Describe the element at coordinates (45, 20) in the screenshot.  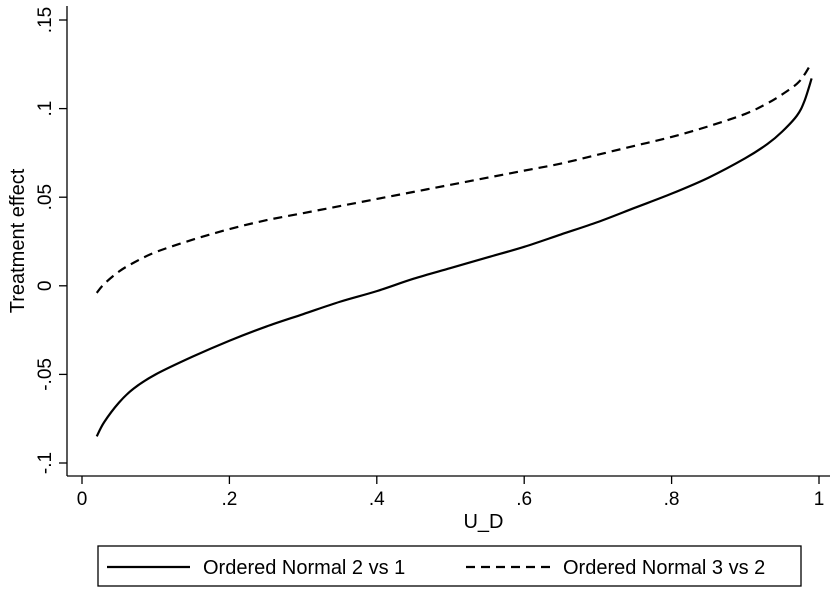
I see `y-tick-label: .15` at that location.